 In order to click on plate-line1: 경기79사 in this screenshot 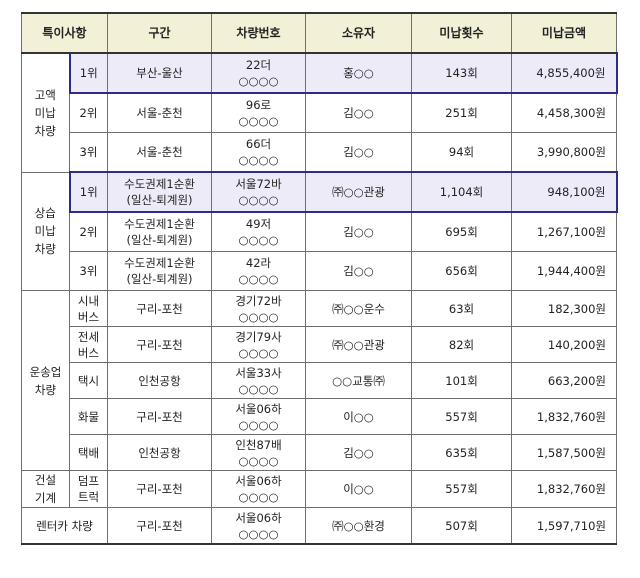, I will do `click(258, 336)`.